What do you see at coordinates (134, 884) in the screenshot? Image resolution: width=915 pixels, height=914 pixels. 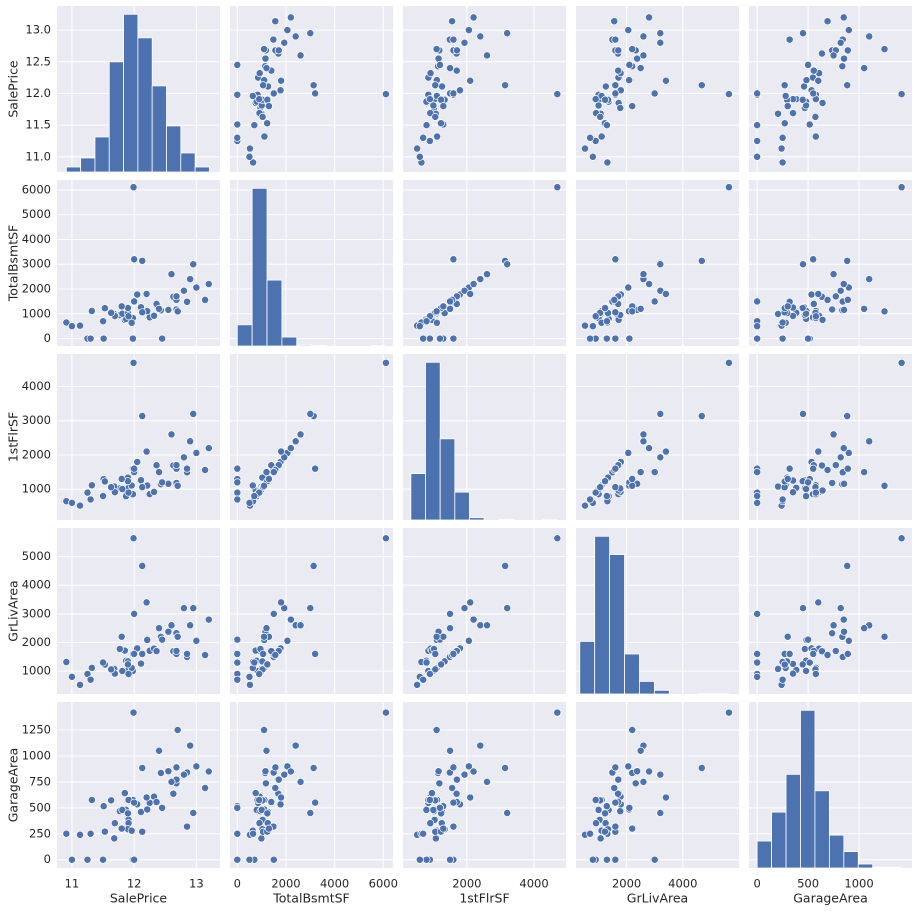 I see `x-tick-label: 12` at bounding box center [134, 884].